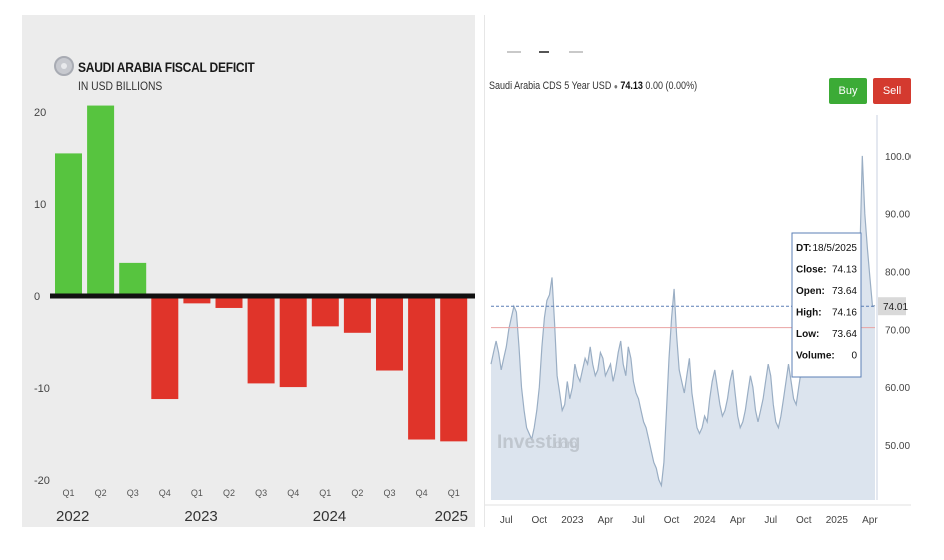 This screenshot has width=944, height=560. Describe the element at coordinates (897, 273) in the screenshot. I see `y-tick-label: 80.00` at that location.